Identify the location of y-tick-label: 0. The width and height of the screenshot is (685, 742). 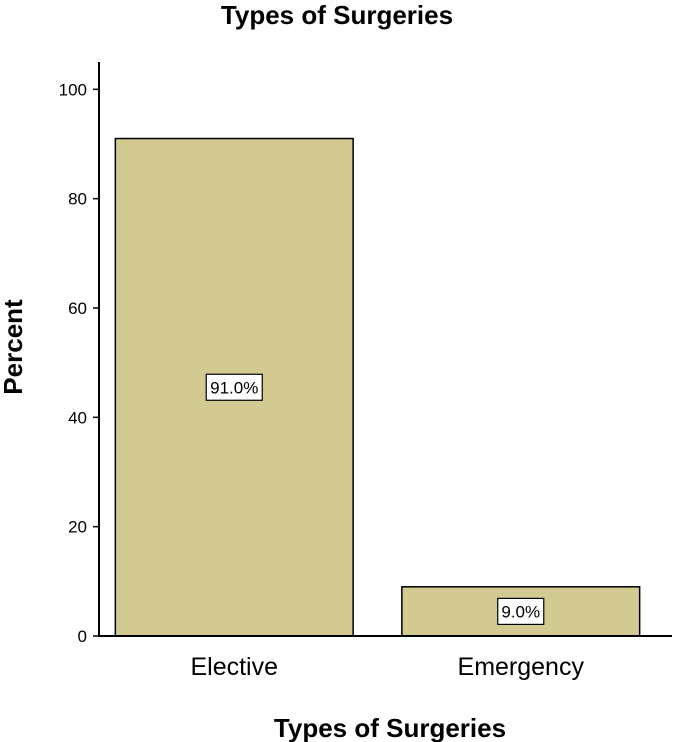
(82, 636).